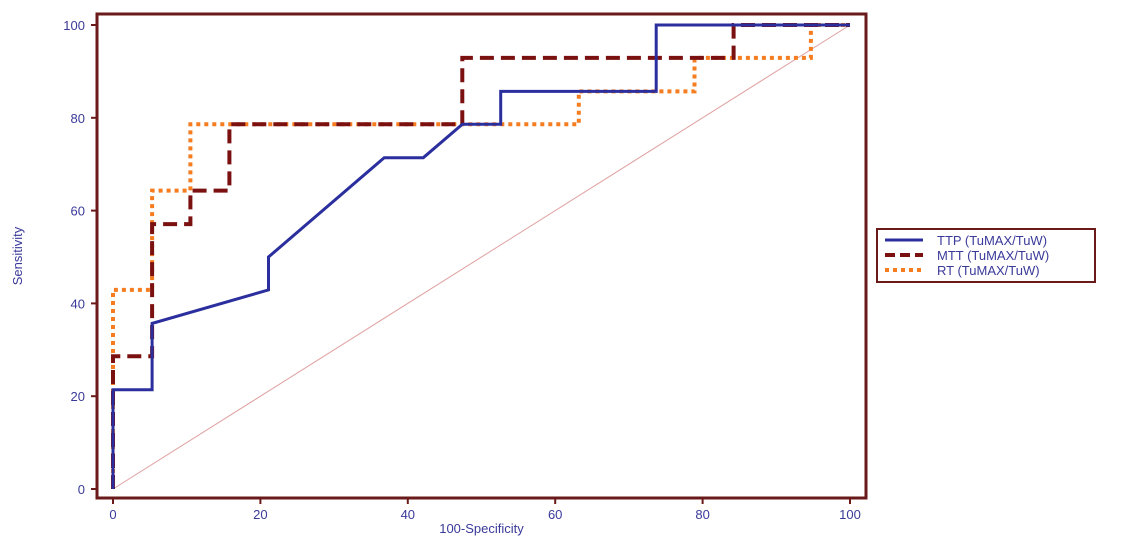  I want to click on legend-label-0: TTP (TuMAX/TuW), so click(992, 240).